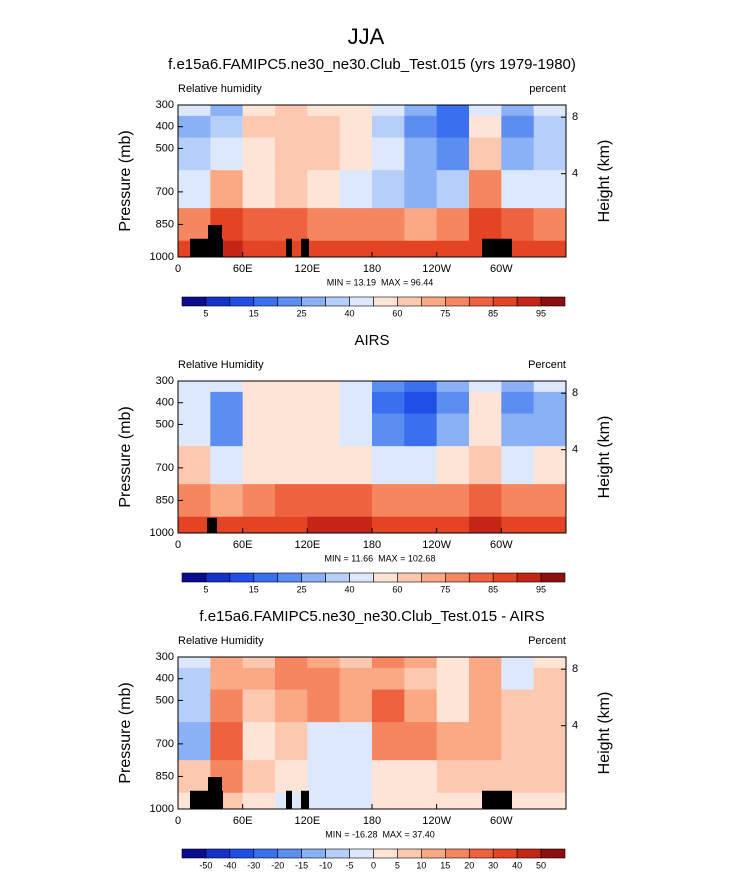  What do you see at coordinates (165, 192) in the screenshot?
I see `y-tick-label: 700` at bounding box center [165, 192].